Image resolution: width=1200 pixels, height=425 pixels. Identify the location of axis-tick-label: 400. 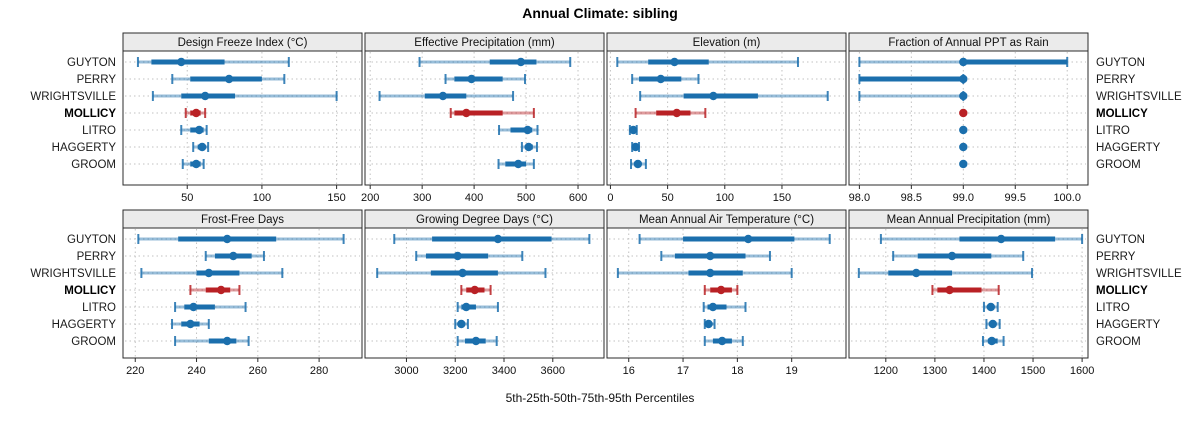
(474, 198).